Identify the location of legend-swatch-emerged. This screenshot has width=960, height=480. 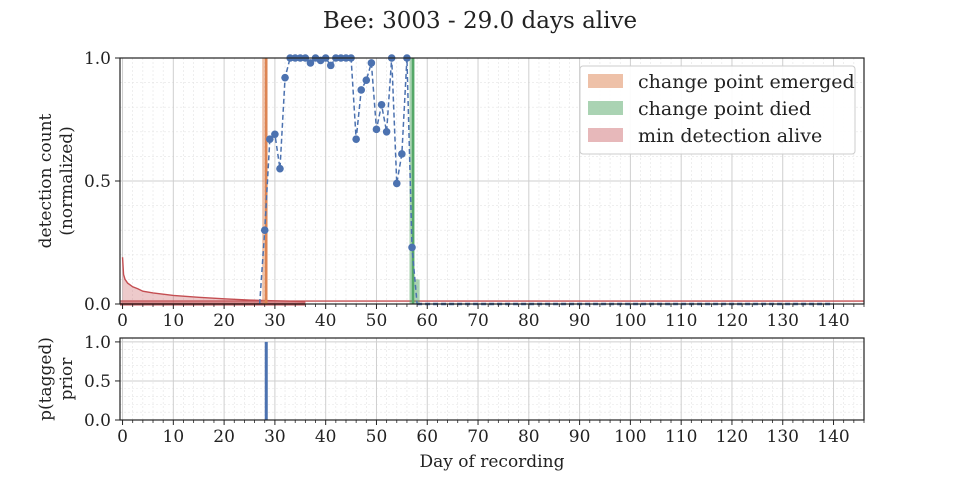
(605, 81).